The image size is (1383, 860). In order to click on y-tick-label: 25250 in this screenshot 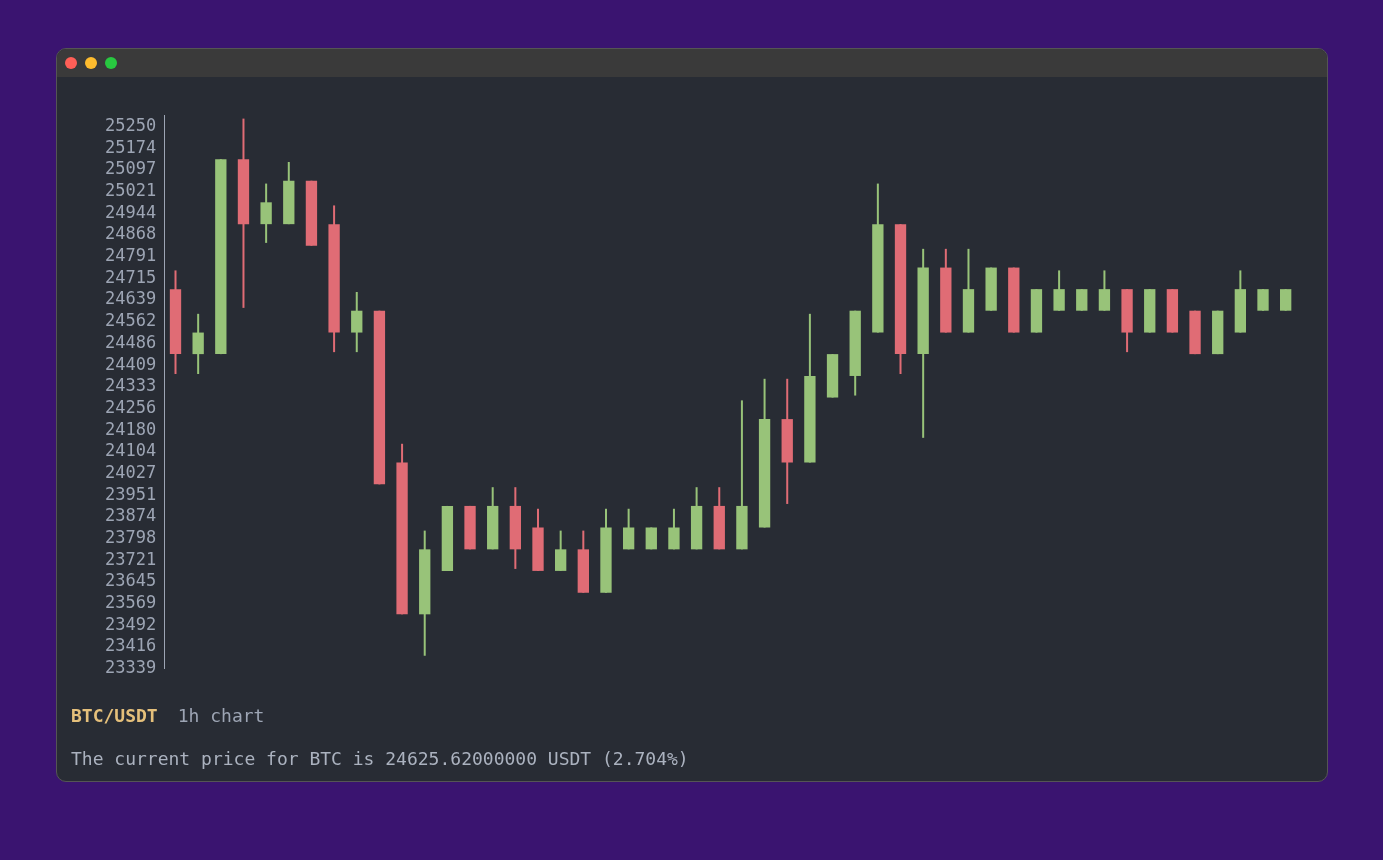, I will do `click(130, 124)`.